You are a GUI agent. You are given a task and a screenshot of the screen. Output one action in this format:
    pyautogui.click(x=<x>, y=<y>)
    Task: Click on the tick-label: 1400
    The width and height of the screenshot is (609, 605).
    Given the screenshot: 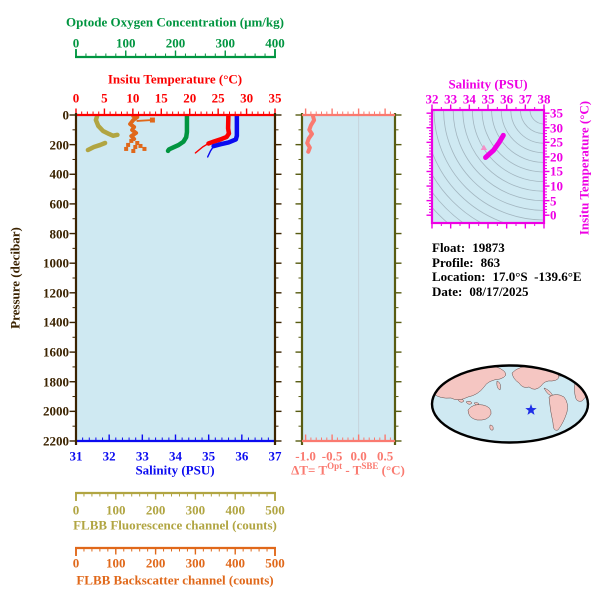 What is the action you would take?
    pyautogui.click(x=56, y=322)
    